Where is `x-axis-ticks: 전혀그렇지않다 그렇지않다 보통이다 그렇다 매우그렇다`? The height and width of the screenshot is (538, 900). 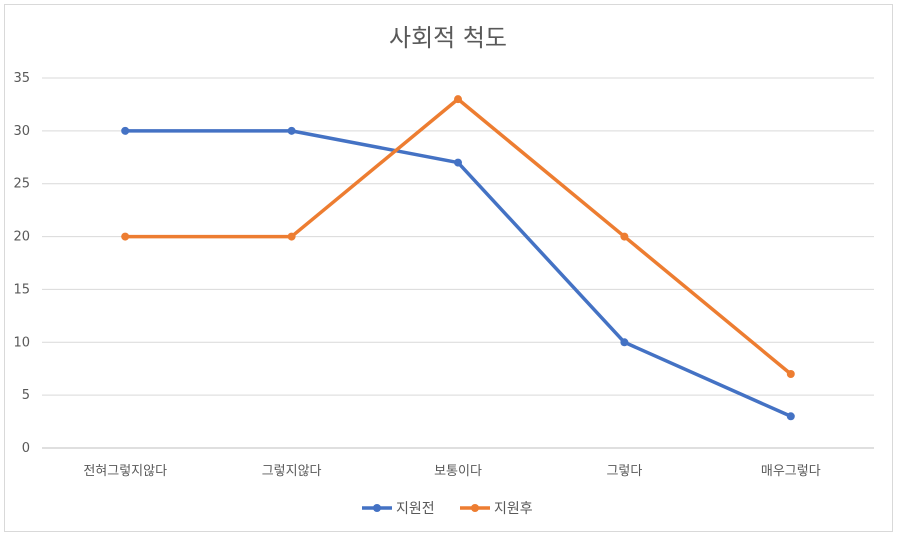
x-axis-ticks: 전혀그렇지않다 그렇지않다 보통이다 그렇다 매우그렇다 is located at coordinates (451, 471).